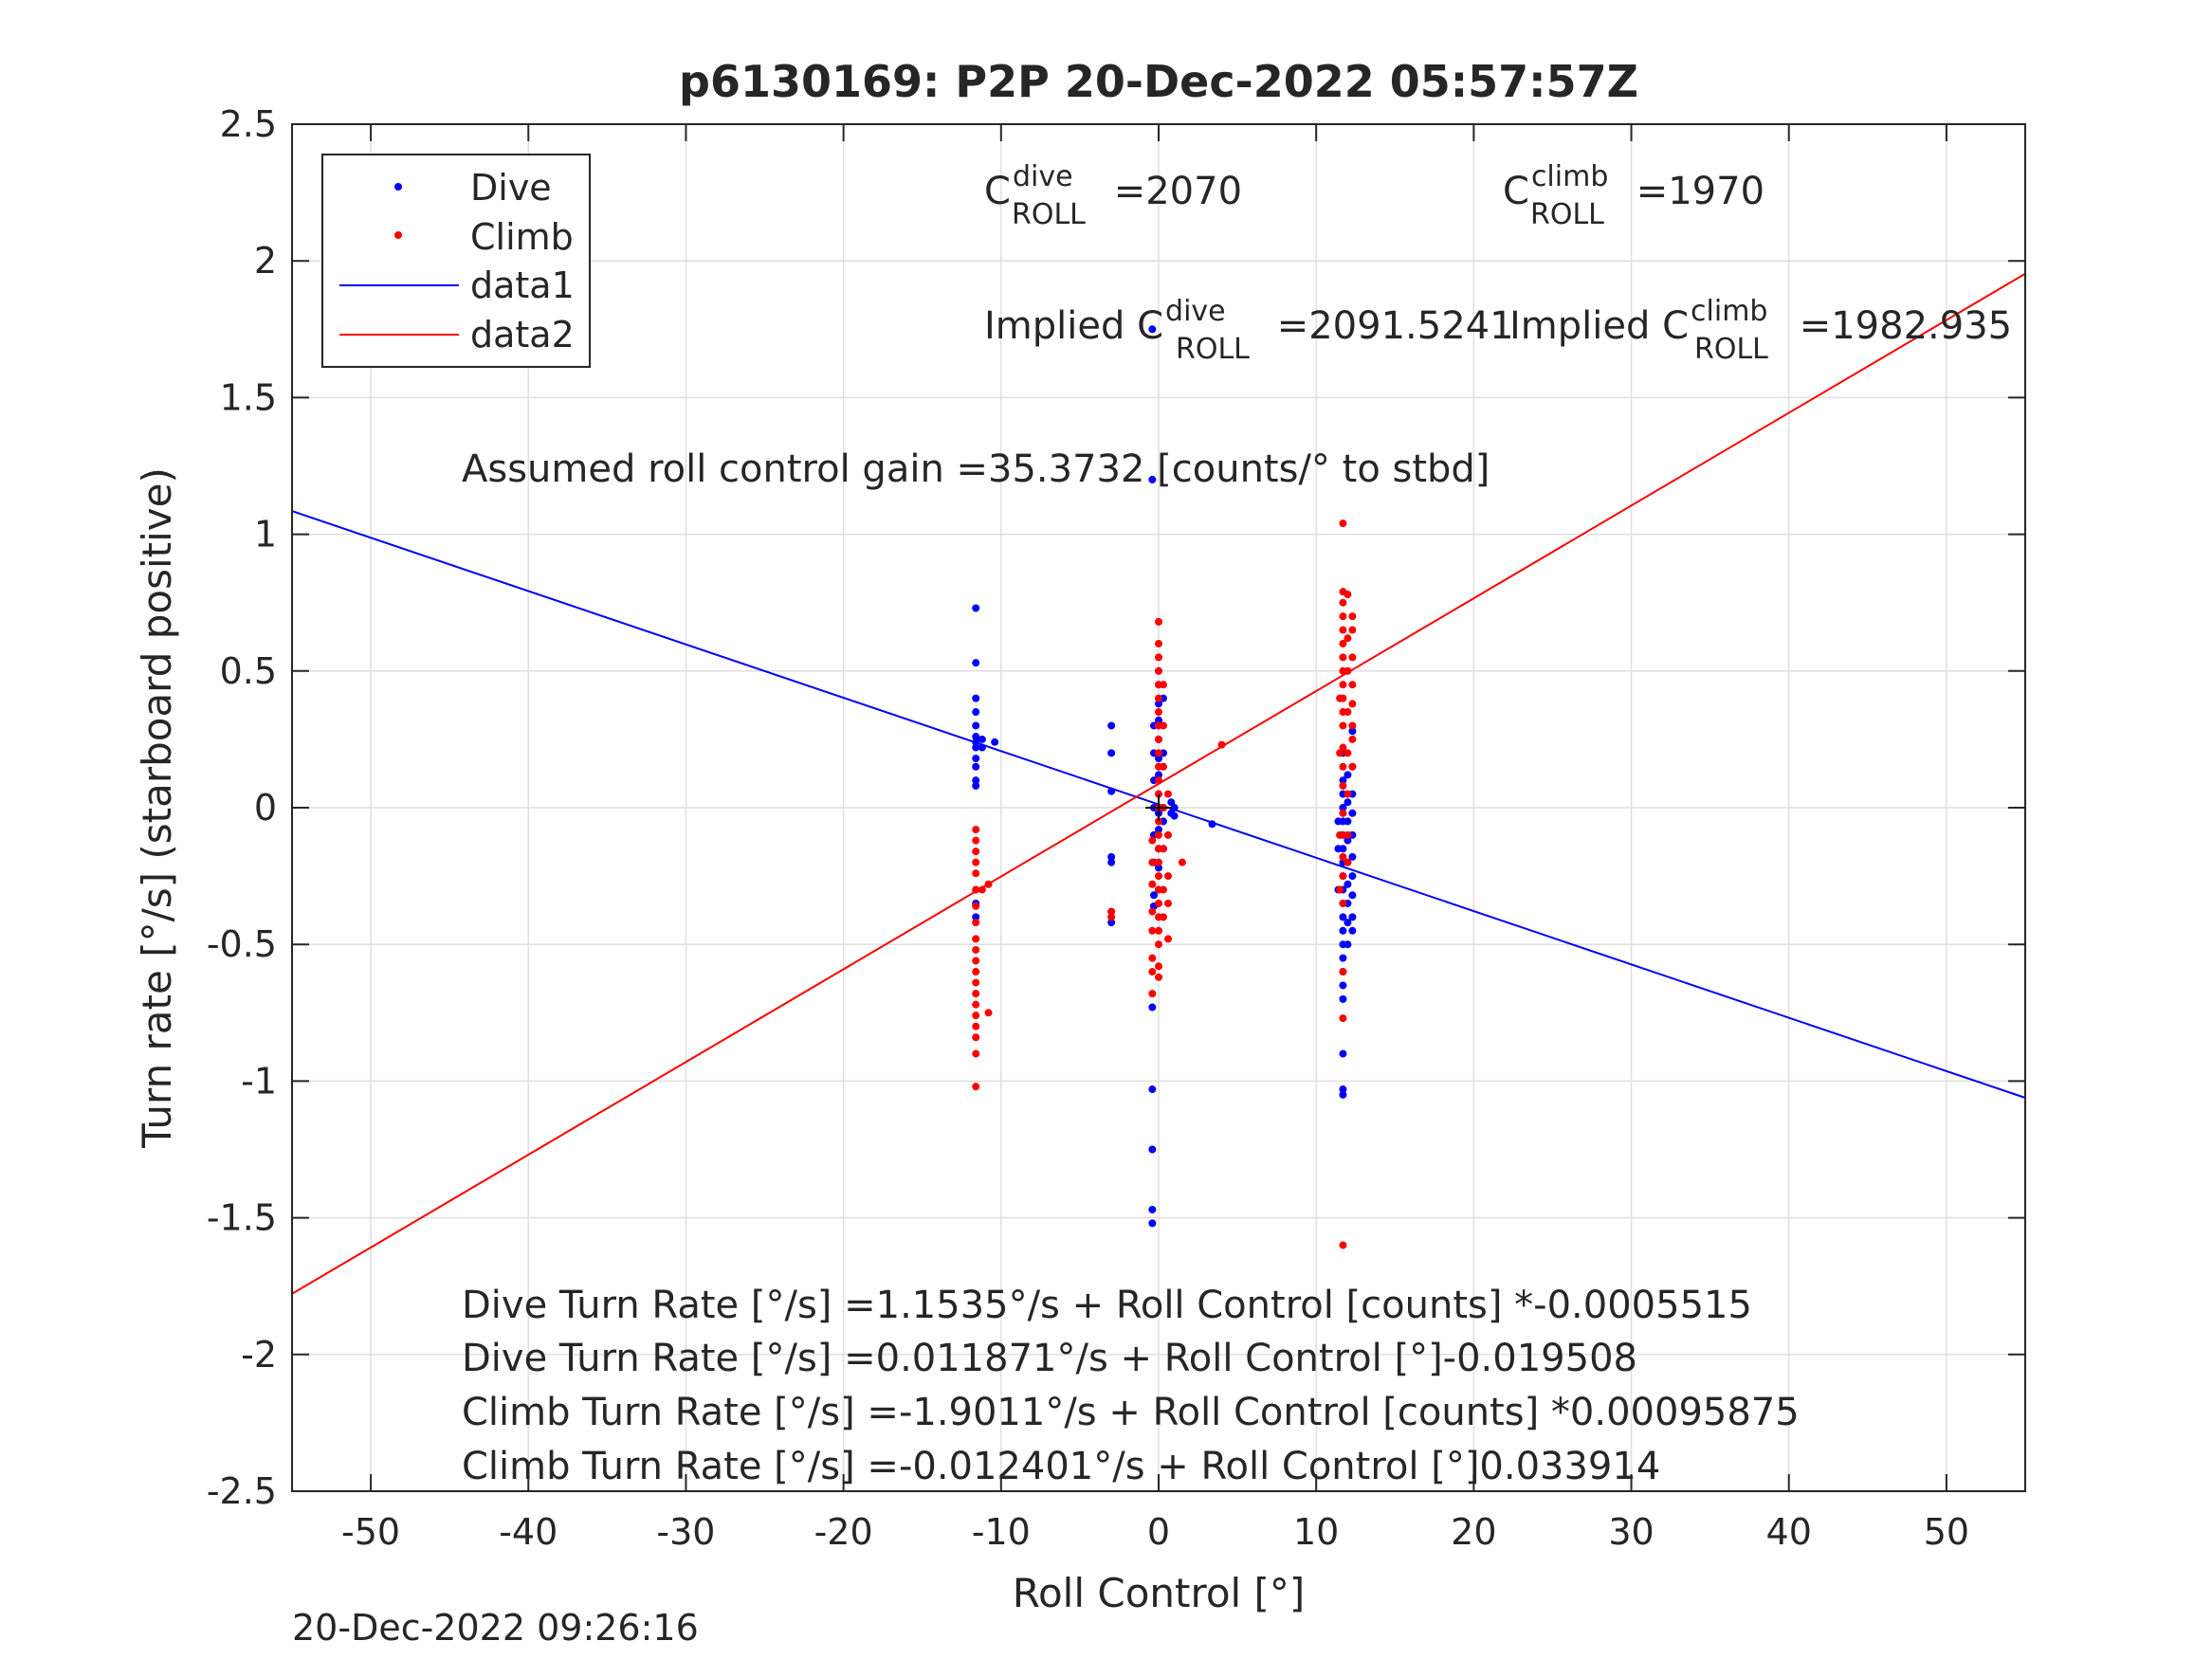 This screenshot has height=1659, width=2212. What do you see at coordinates (1001, 1532) in the screenshot?
I see `x-tick-label: -10` at bounding box center [1001, 1532].